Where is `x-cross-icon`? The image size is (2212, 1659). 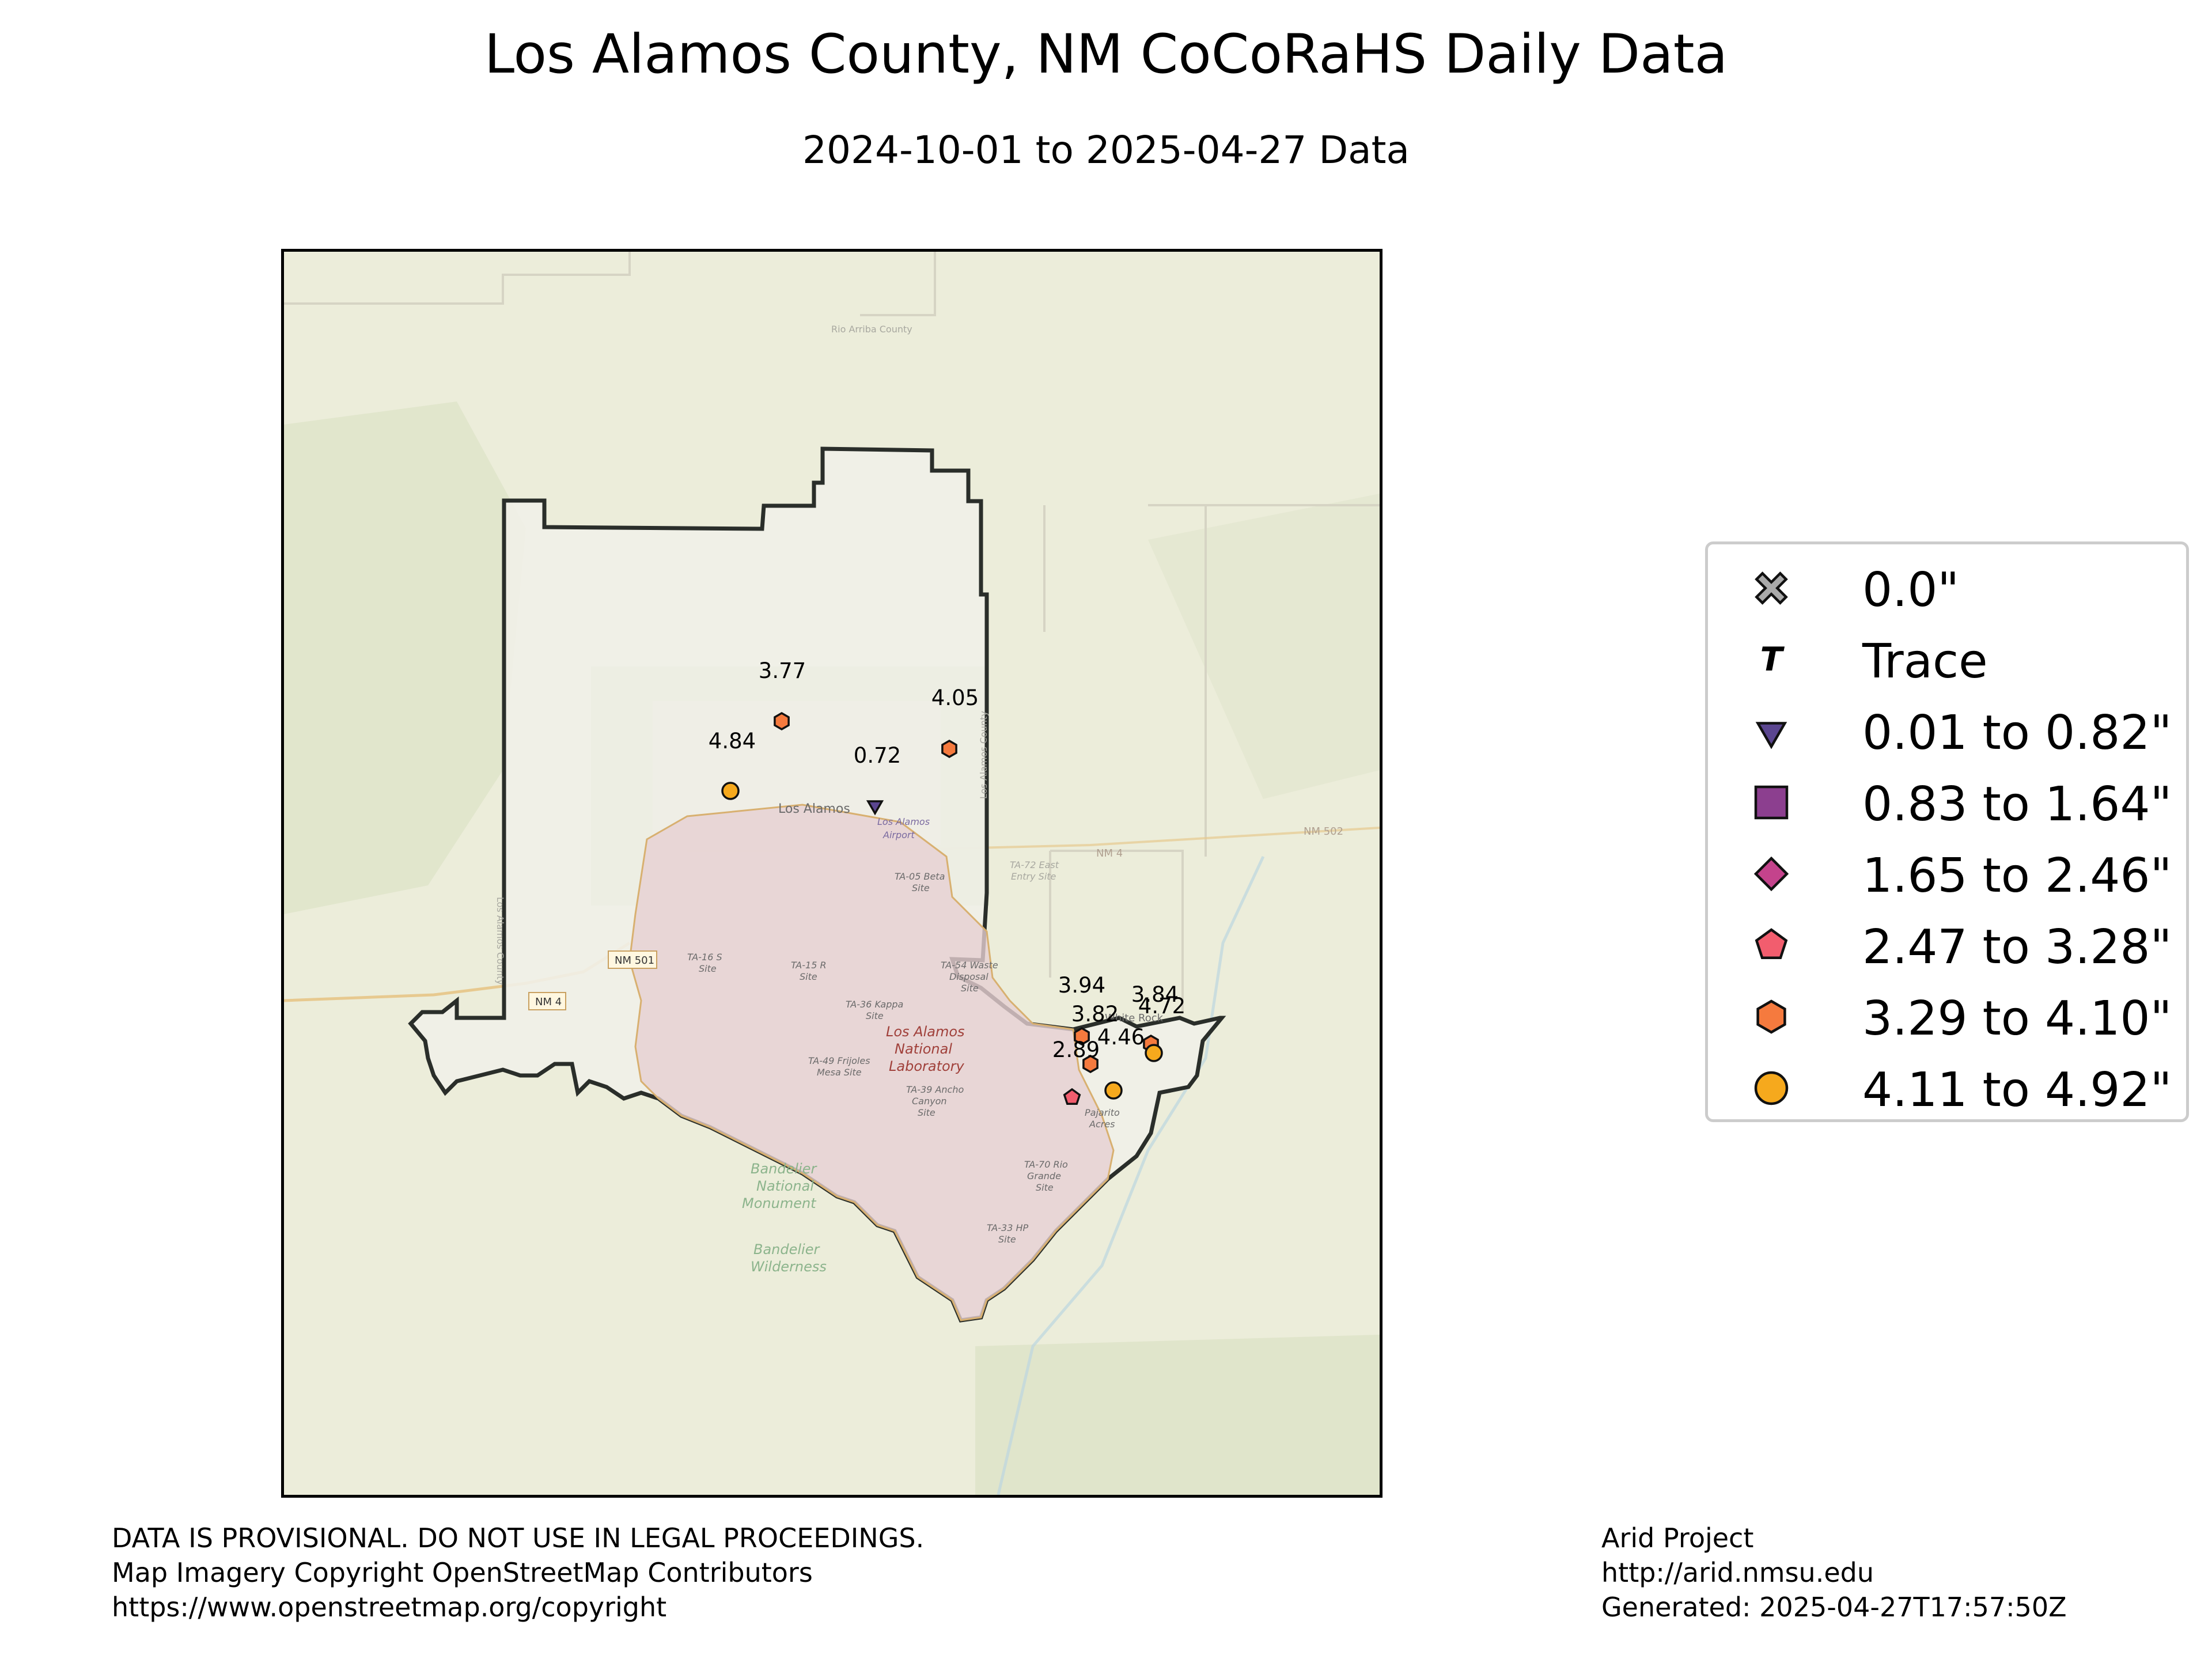 x-cross-icon is located at coordinates (1771, 588).